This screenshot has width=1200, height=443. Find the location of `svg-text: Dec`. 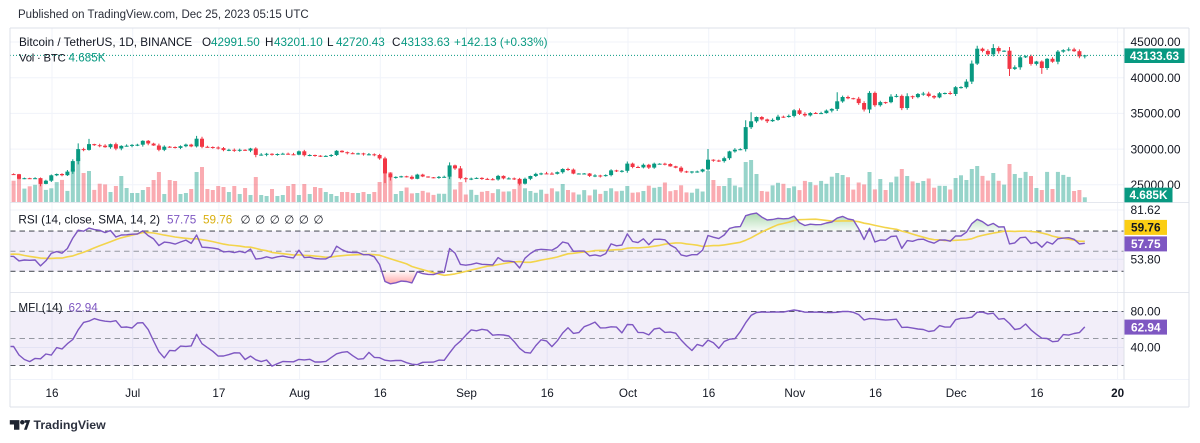

svg-text: Dec is located at coordinates (956, 393).